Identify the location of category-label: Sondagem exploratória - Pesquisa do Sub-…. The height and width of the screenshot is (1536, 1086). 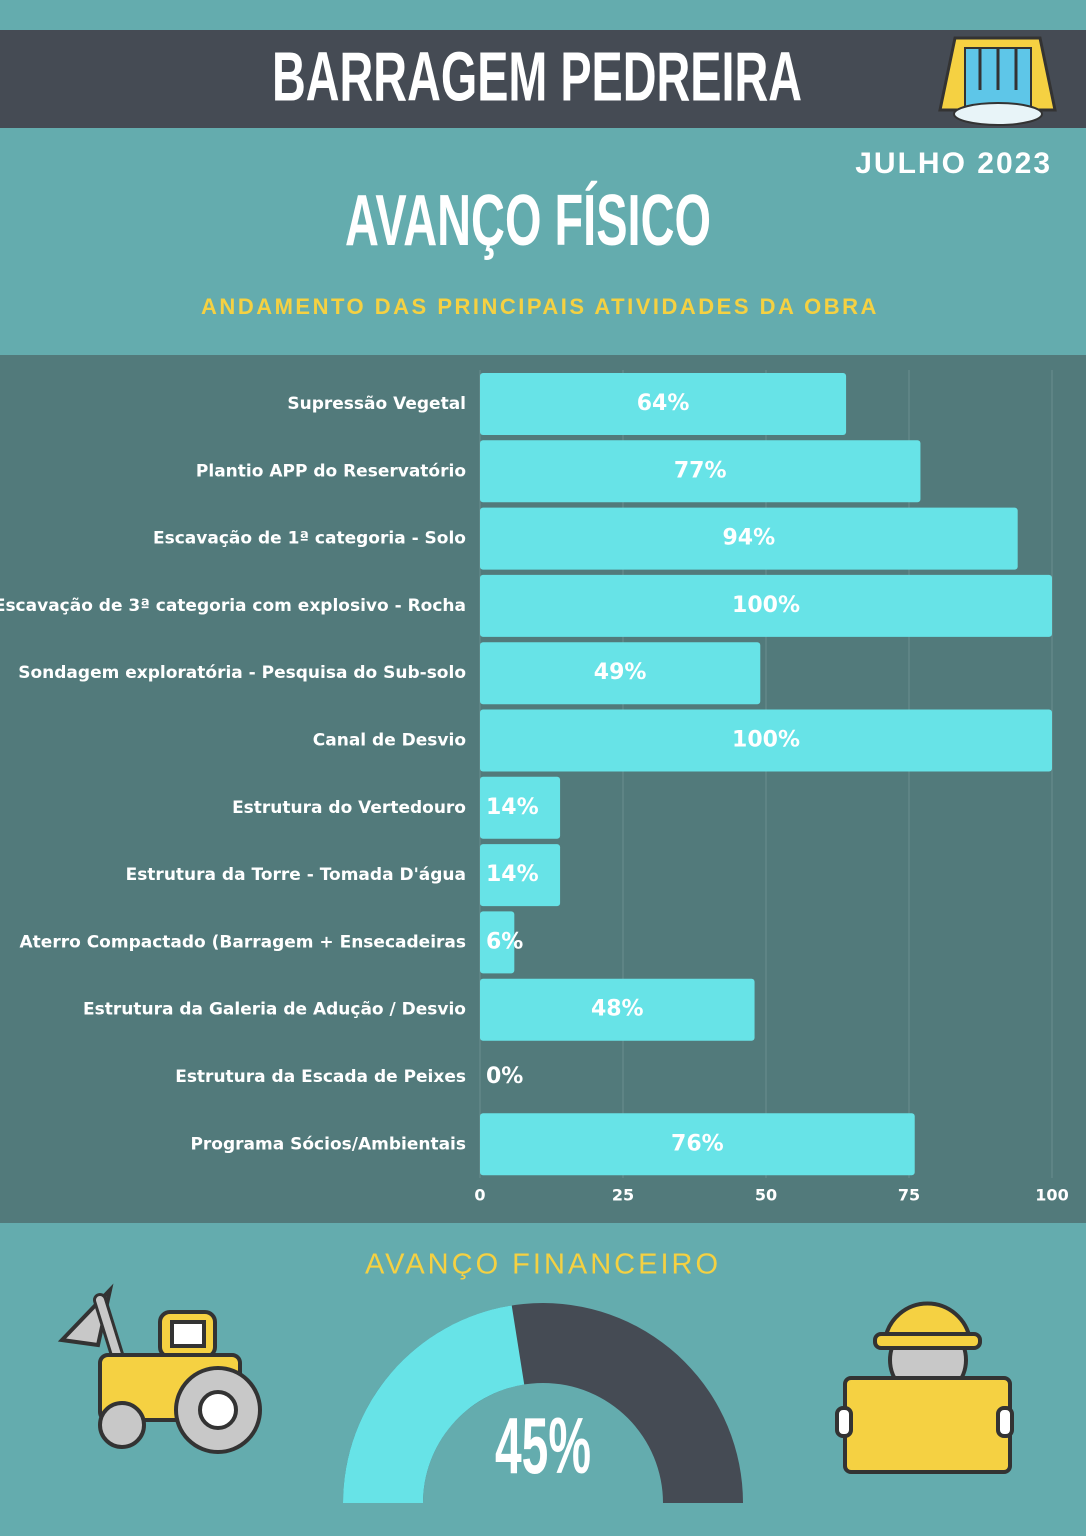
(242, 673).